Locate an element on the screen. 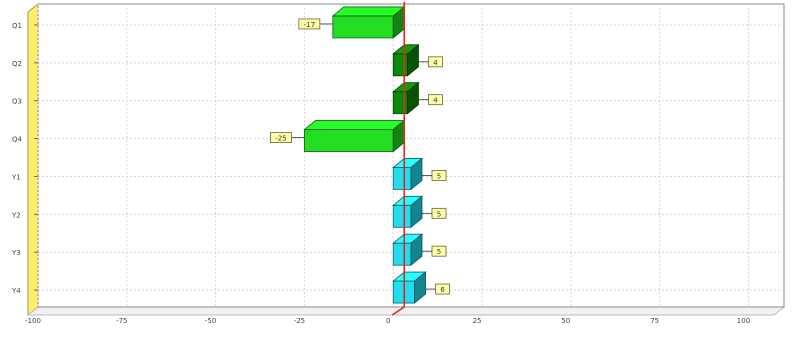  x-tick-labels: -100 -75 -50 -25 0 25 50 75 100 is located at coordinates (387, 321).